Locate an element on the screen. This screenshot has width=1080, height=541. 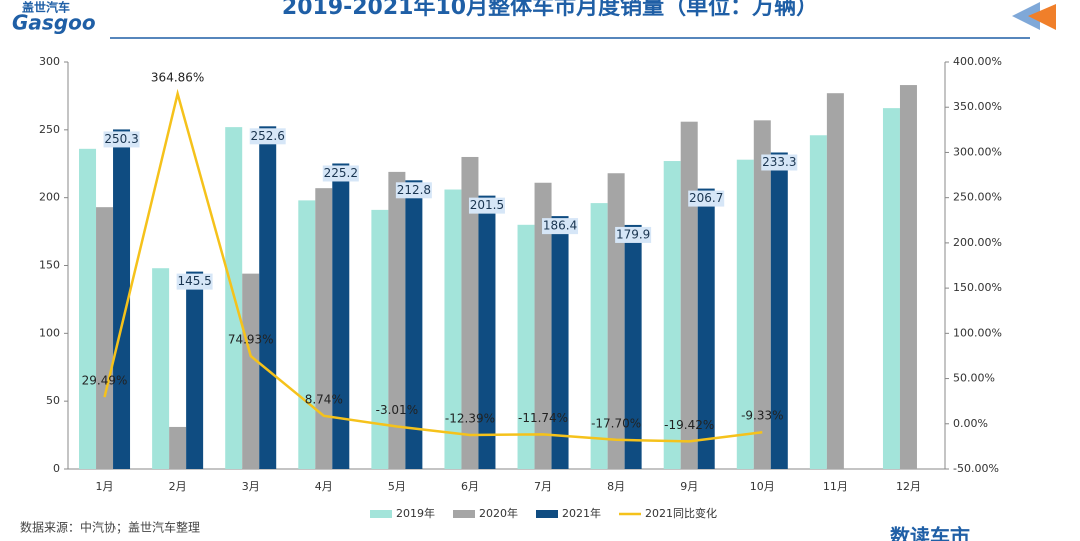
legend-label: 2019年 is located at coordinates (415, 513).